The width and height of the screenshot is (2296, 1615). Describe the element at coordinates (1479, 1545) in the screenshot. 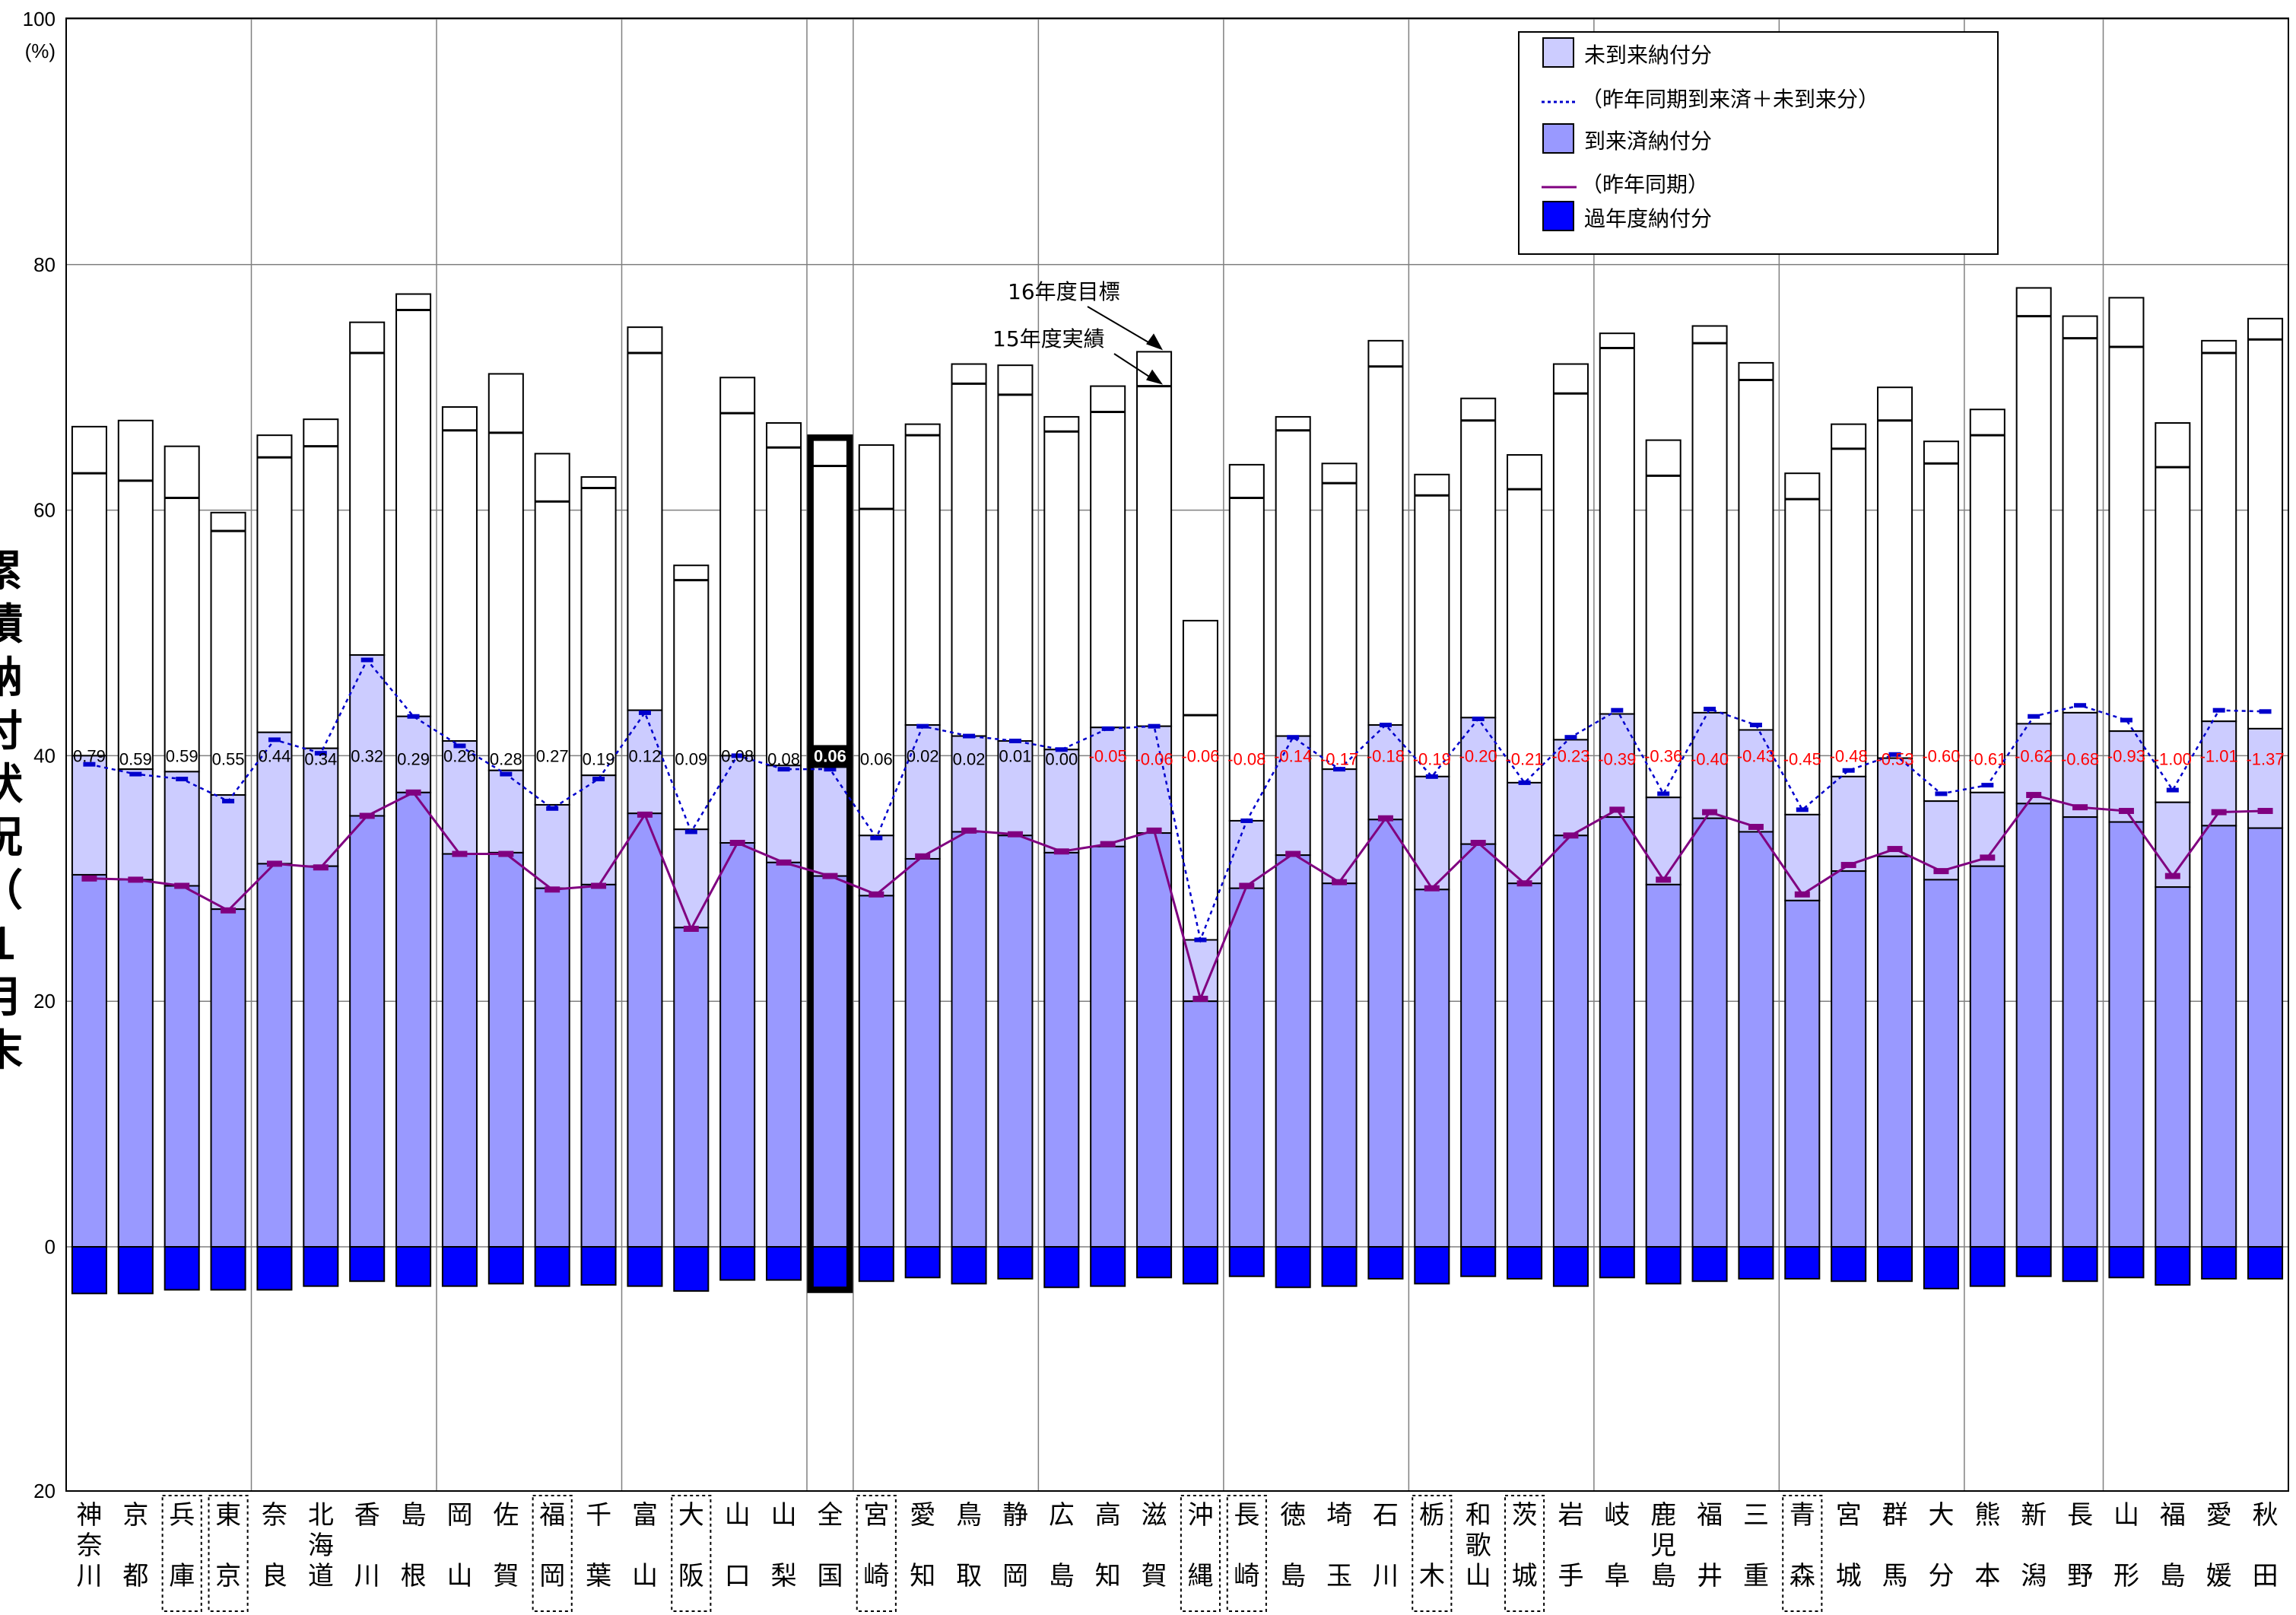

I see `category-label: 和歌山` at that location.